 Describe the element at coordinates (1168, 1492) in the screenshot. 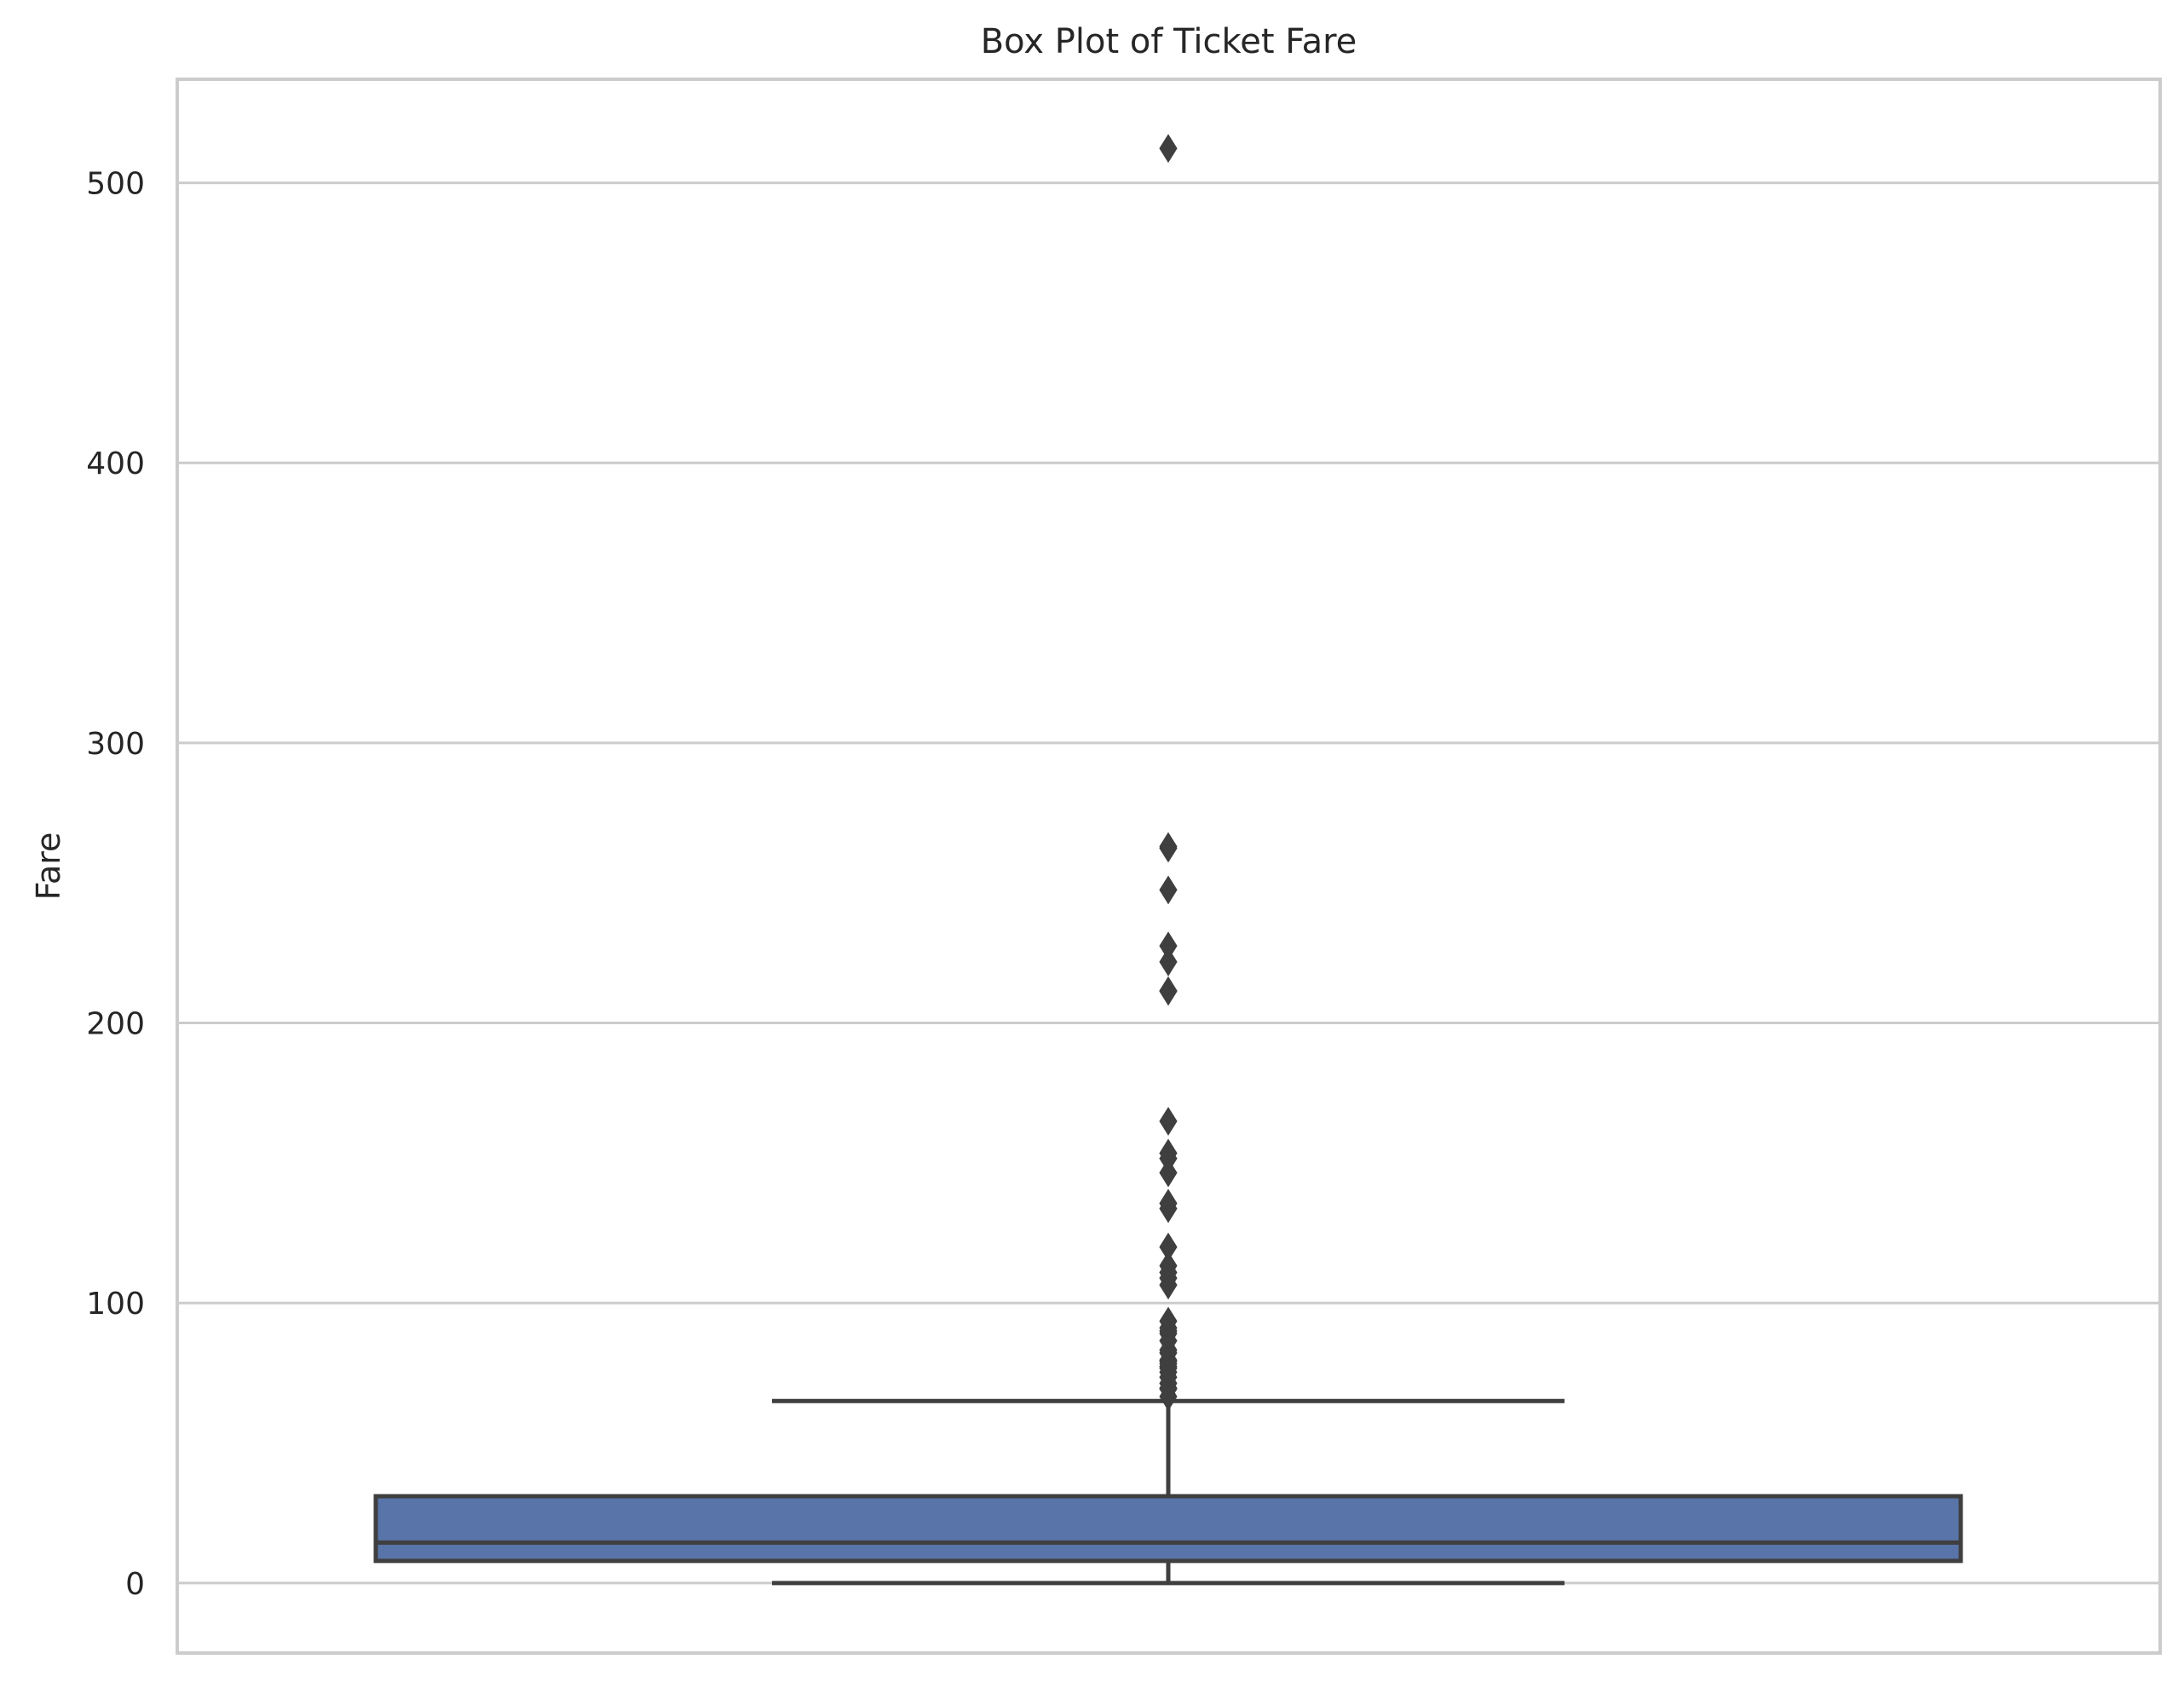

I see `box-plot` at that location.